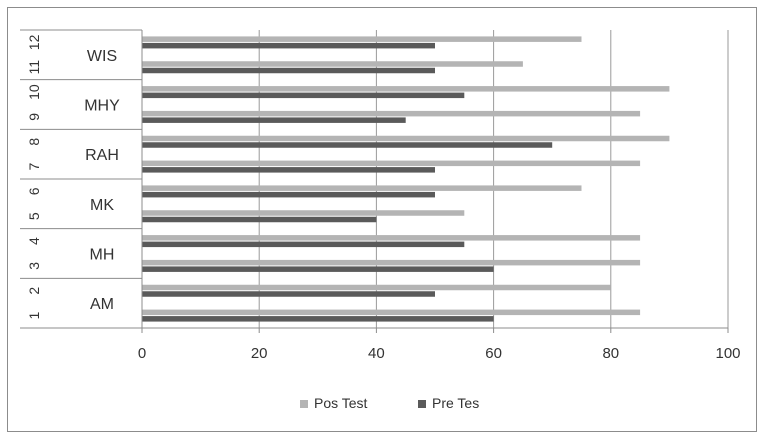 The width and height of the screenshot is (761, 438). I want to click on x-tick-label-2: 40, so click(376, 353).